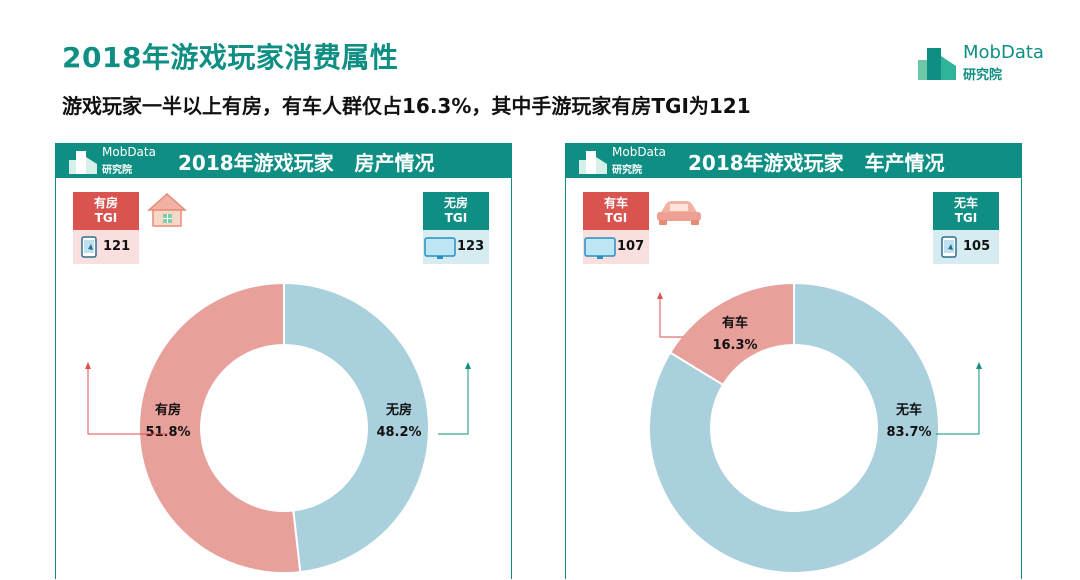 Image resolution: width=1080 pixels, height=580 pixels. Describe the element at coordinates (106, 228) in the screenshot. I see `tgi-card-has-house: 有房 TGI 121` at that location.